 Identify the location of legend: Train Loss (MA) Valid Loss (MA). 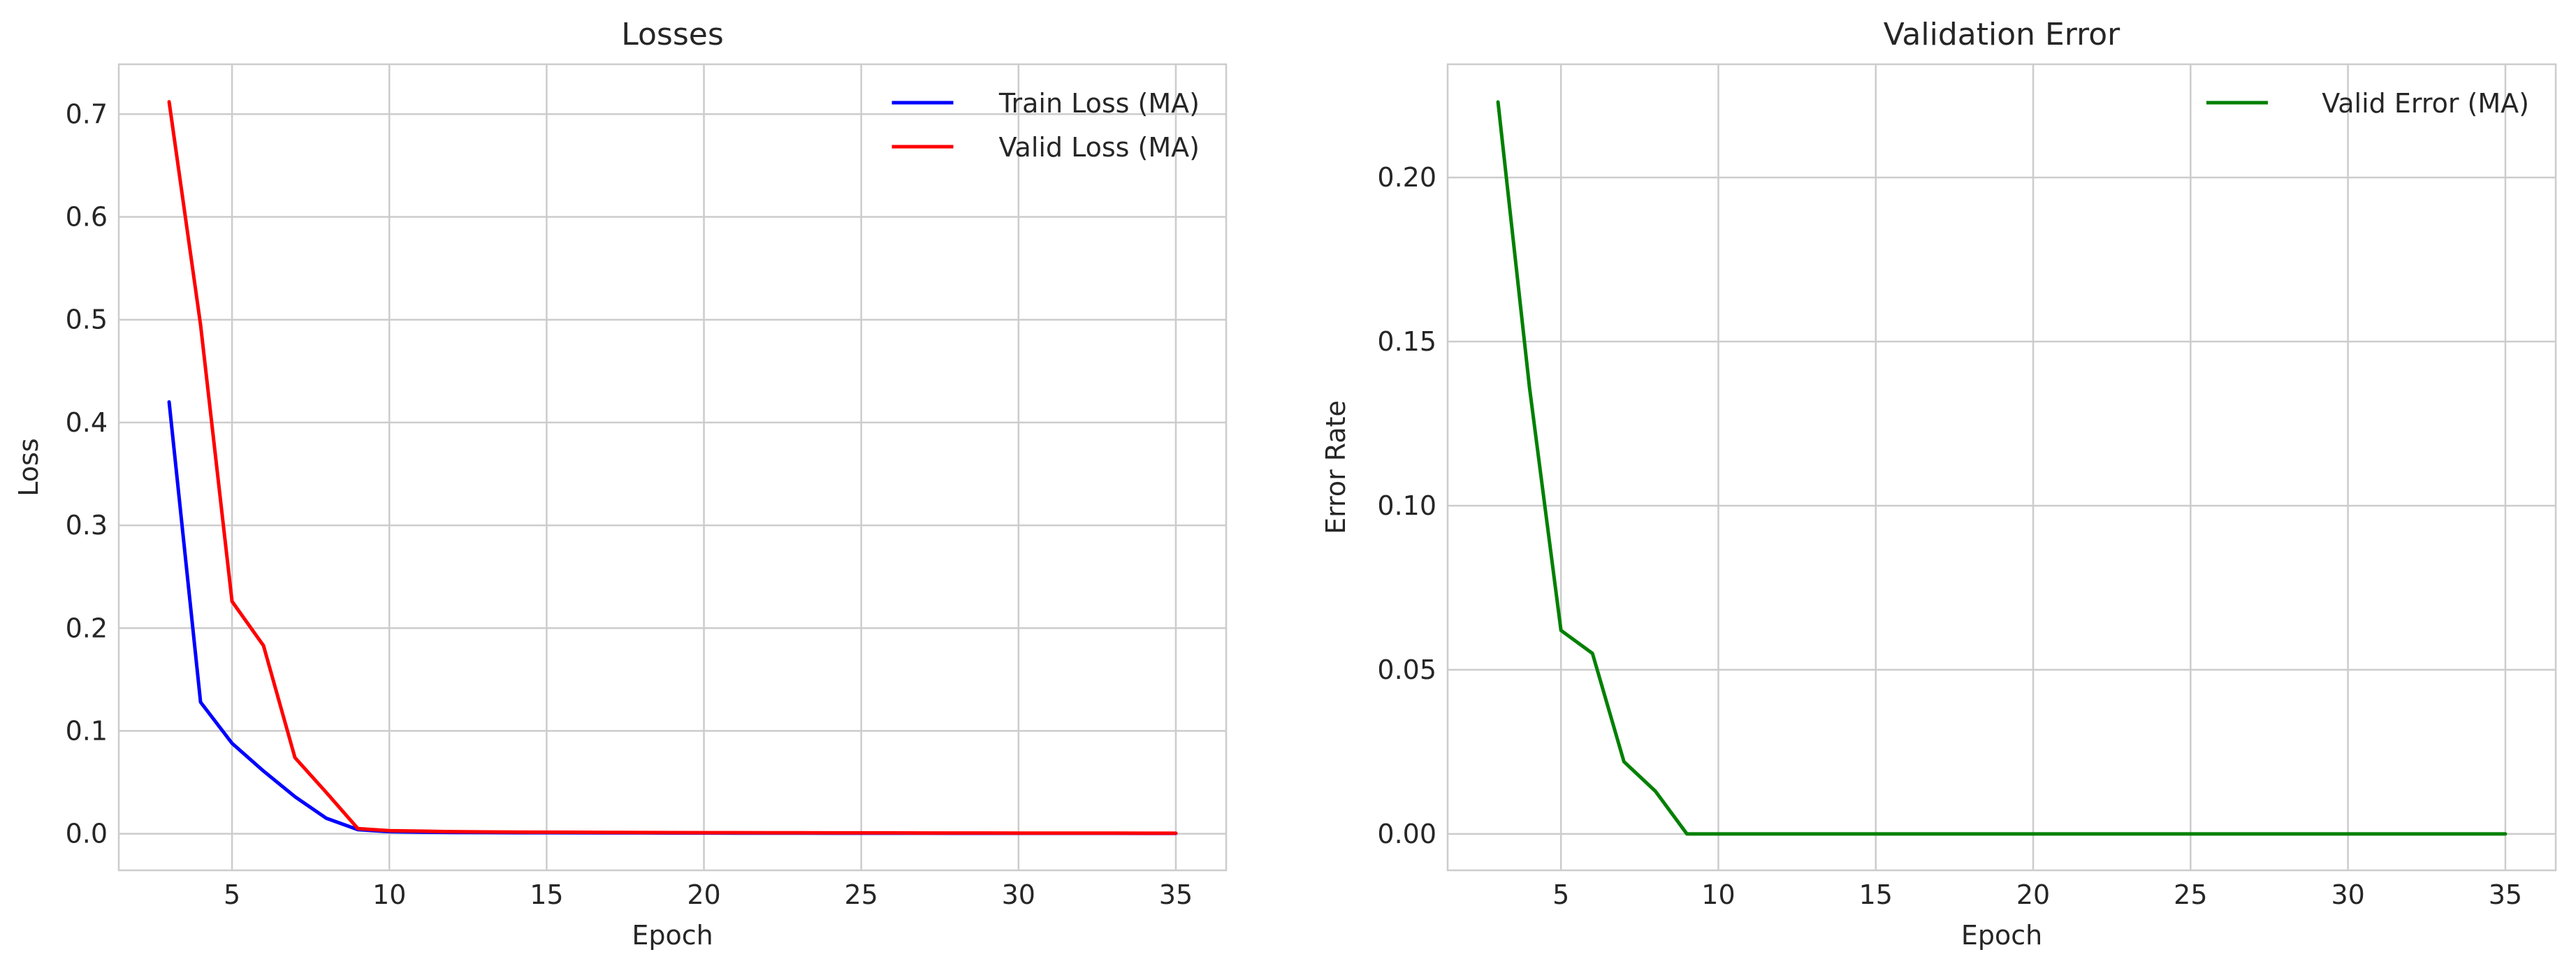
(1046, 125).